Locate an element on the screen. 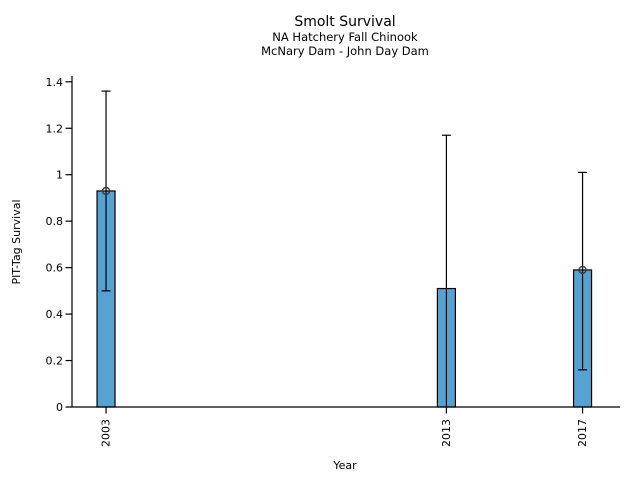 The image size is (640, 480). x-tick-label: 2017 is located at coordinates (582, 433).